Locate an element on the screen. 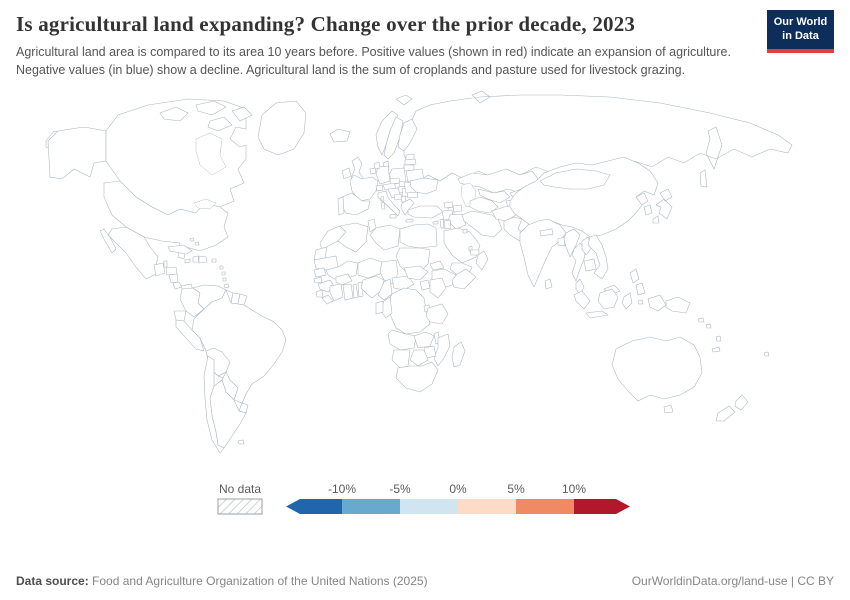  country-guinea-bissau is located at coordinates (318, 279).